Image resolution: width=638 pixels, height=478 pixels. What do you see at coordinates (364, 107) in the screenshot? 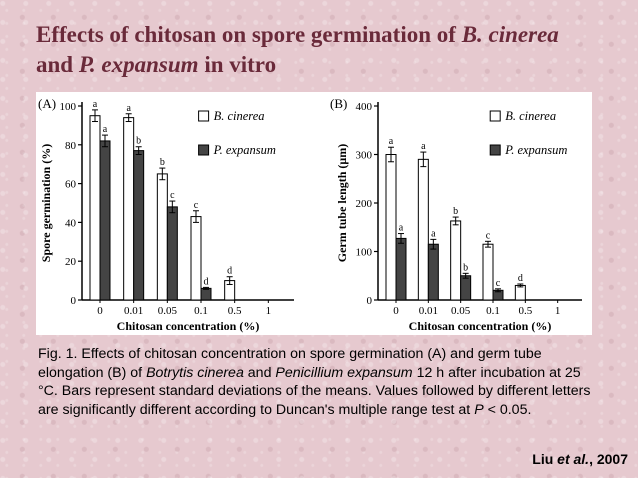
I see `y-tick-label: 400` at bounding box center [364, 107].